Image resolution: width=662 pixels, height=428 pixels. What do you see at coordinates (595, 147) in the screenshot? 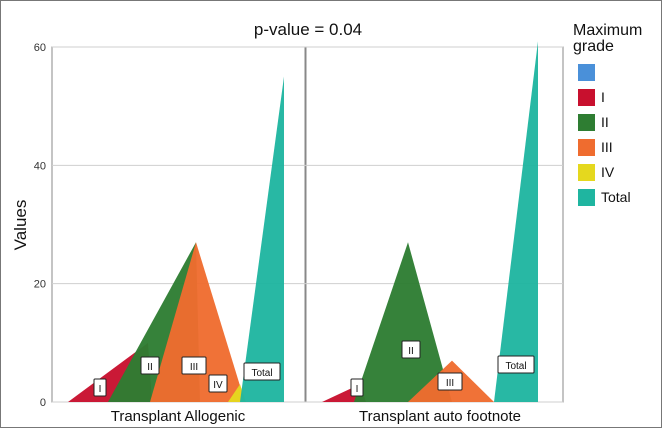
I see `legend-entry-iii: III` at bounding box center [595, 147].